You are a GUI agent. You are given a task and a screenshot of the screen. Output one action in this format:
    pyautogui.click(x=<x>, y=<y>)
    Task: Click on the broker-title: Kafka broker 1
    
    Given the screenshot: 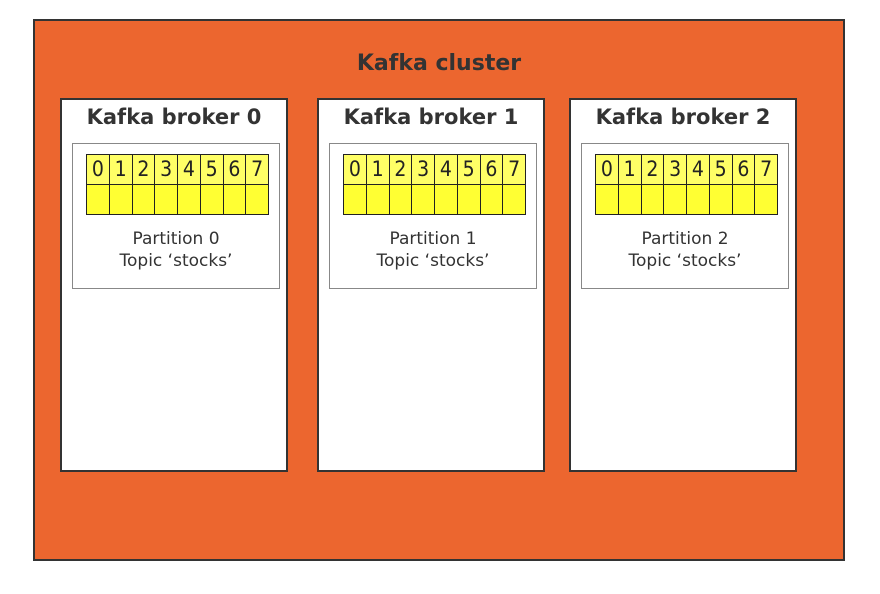 What is the action you would take?
    pyautogui.click(x=431, y=117)
    